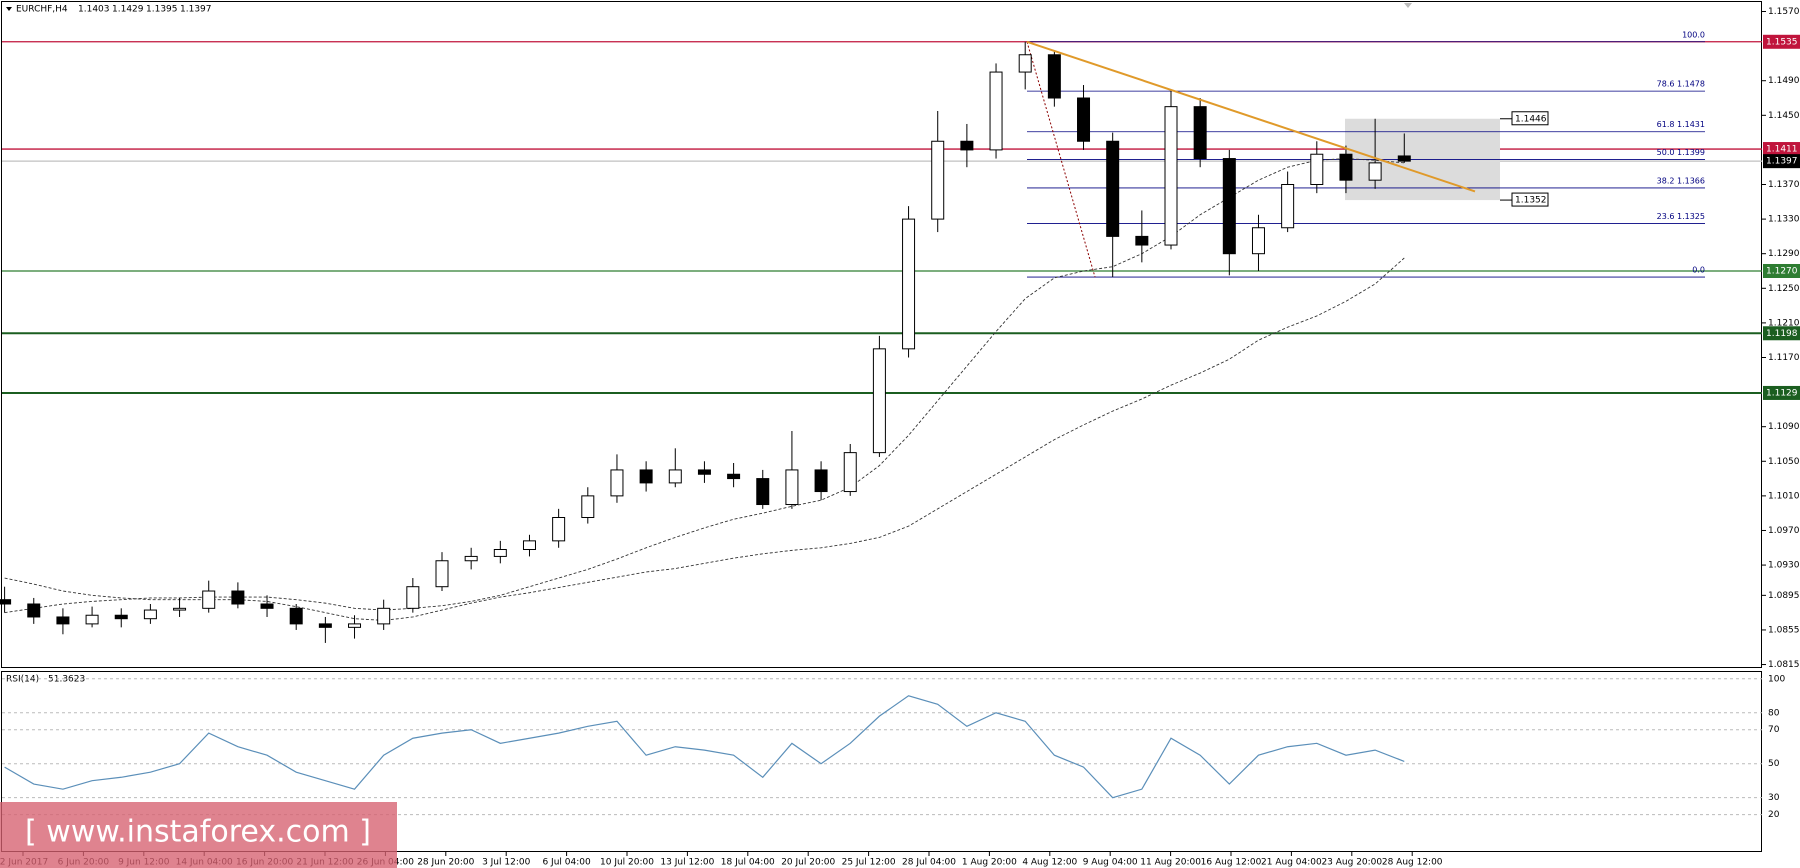  What do you see at coordinates (1681, 152) in the screenshot?
I see `fib-label: 50.0 1.1399` at bounding box center [1681, 152].